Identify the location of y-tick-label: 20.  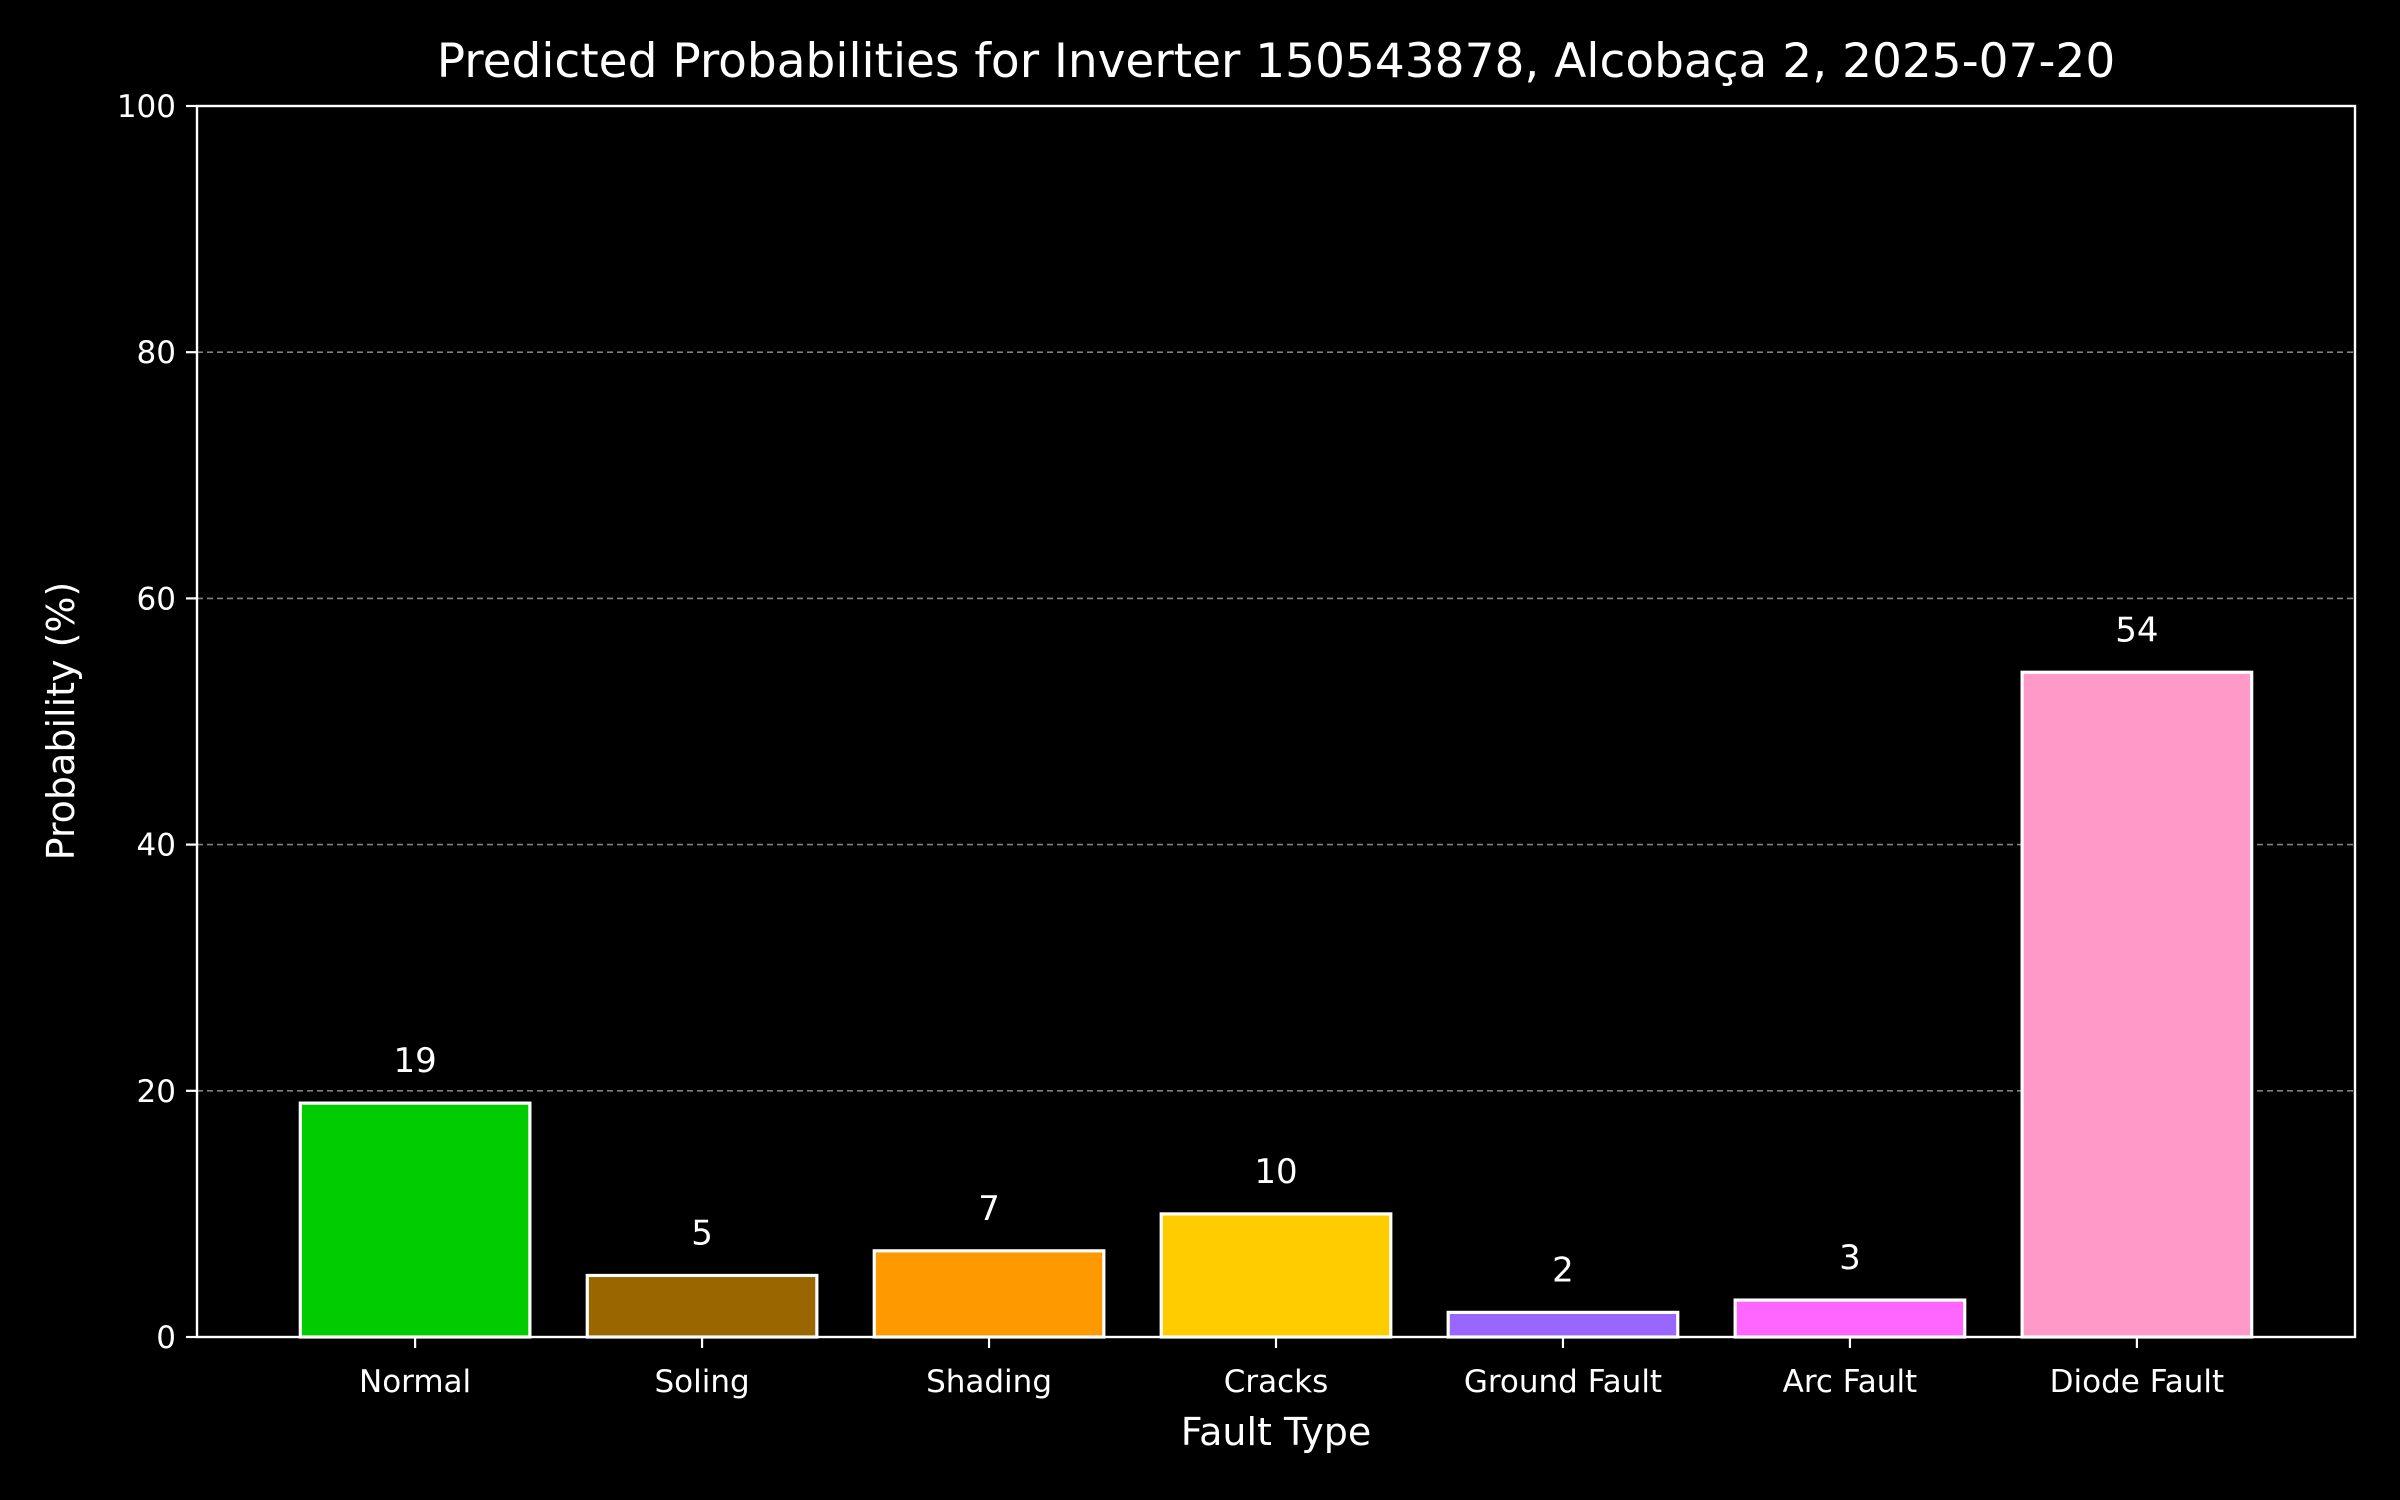
(156, 1092).